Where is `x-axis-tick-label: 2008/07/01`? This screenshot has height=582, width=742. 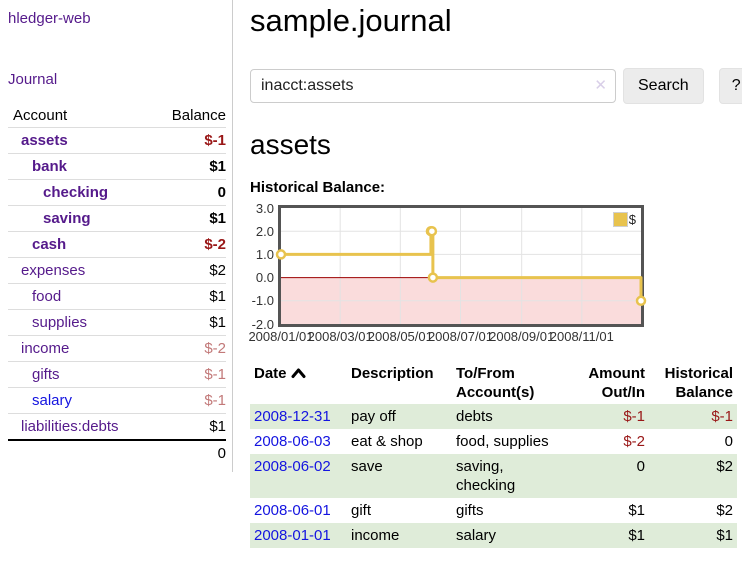 x-axis-tick-label: 2008/07/01 is located at coordinates (460, 336).